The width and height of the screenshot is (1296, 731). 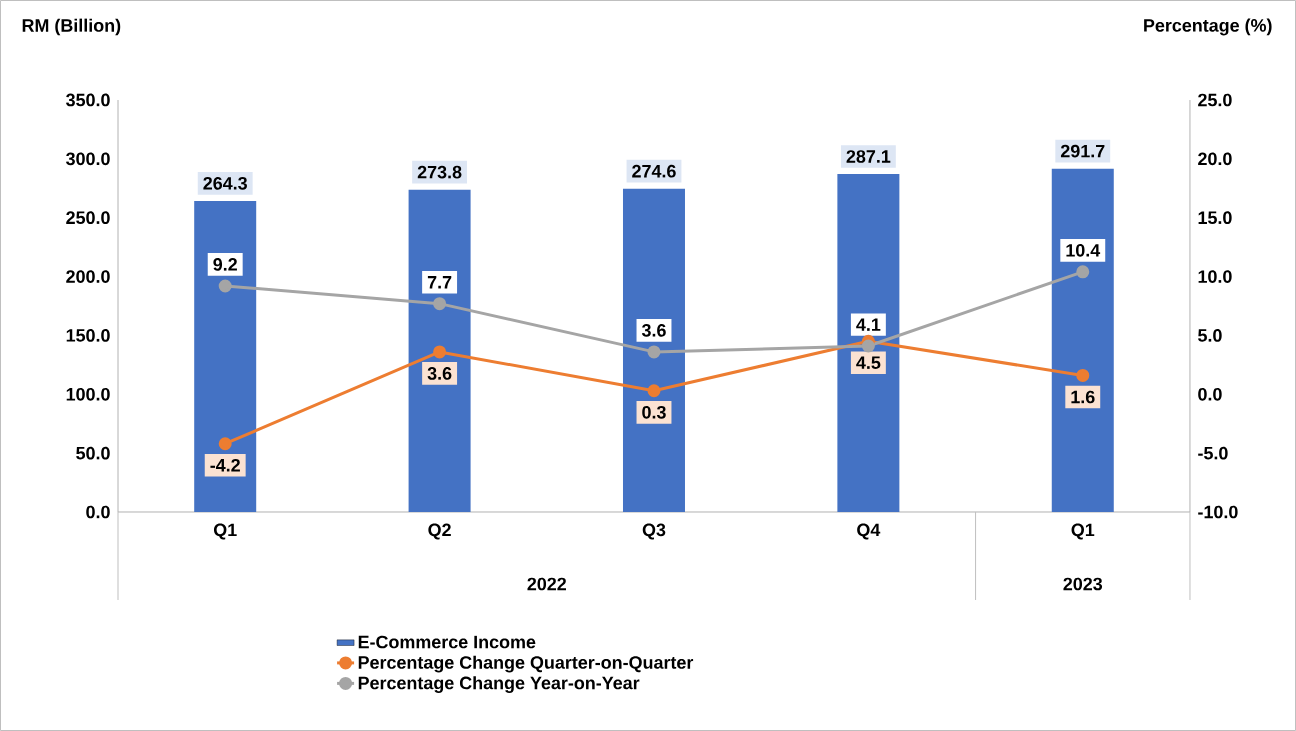 What do you see at coordinates (88, 159) in the screenshot?
I see `y-tick-label: 300.0` at bounding box center [88, 159].